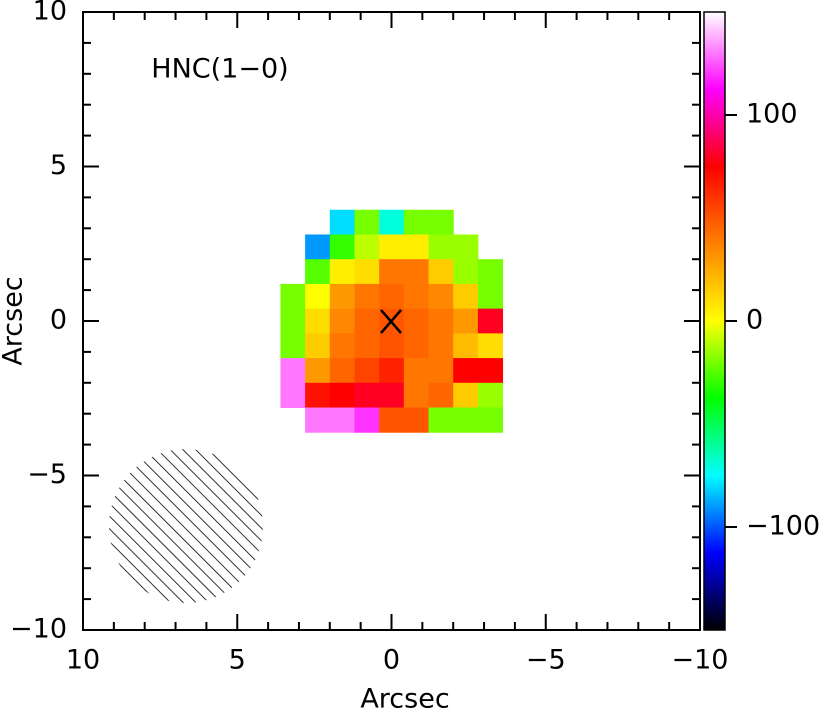  What do you see at coordinates (783, 526) in the screenshot?
I see `colorbar-tick-label: −100` at bounding box center [783, 526].